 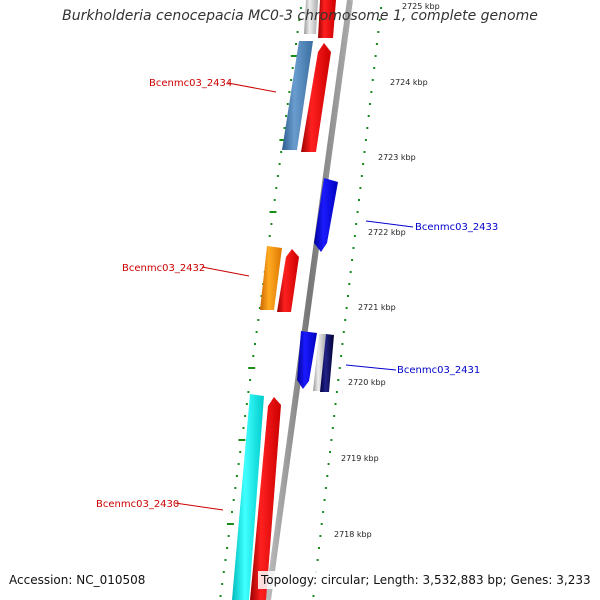 What do you see at coordinates (409, 82) in the screenshot?
I see `scale-label-2724: 2724 kbp` at bounding box center [409, 82].